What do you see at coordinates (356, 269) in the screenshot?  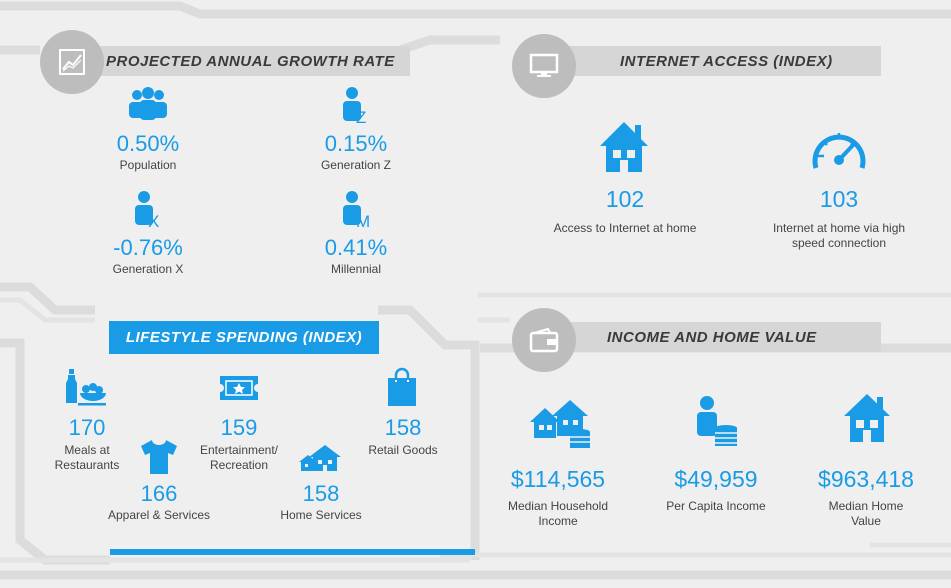 I see `millennial-label: Millennial` at bounding box center [356, 269].